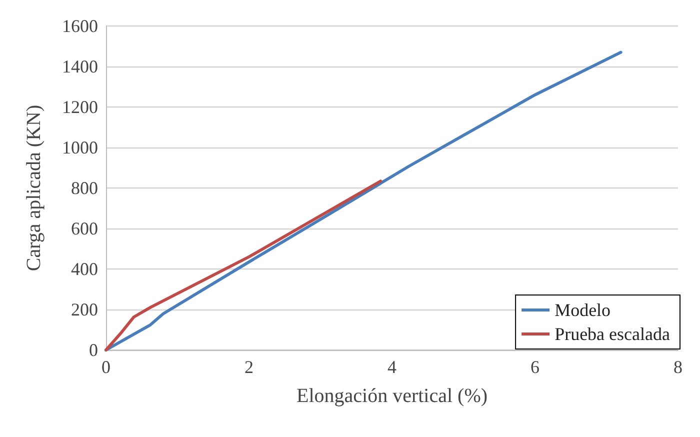 The image size is (700, 437). Describe the element at coordinates (93, 350) in the screenshot. I see `y-tick-label: 0` at that location.